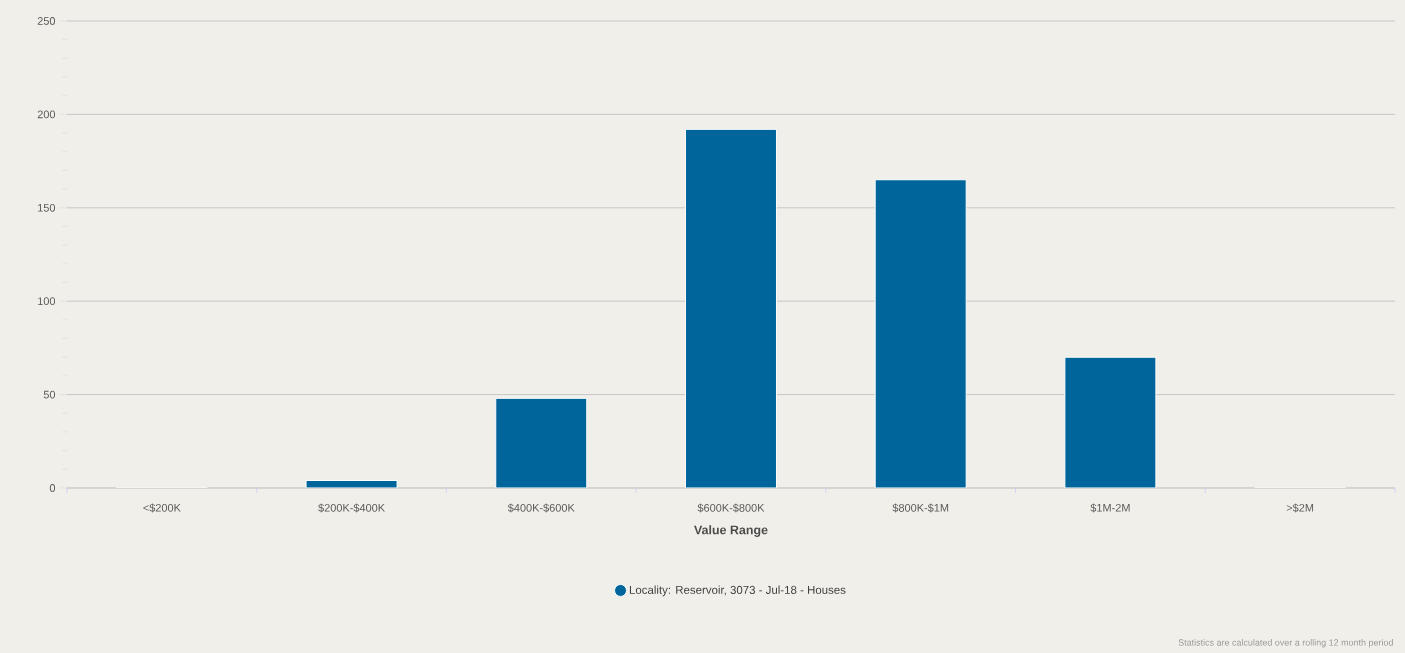 This screenshot has height=653, width=1405. Describe the element at coordinates (351, 508) in the screenshot. I see `x-tick-label: $200K-$400K` at that location.